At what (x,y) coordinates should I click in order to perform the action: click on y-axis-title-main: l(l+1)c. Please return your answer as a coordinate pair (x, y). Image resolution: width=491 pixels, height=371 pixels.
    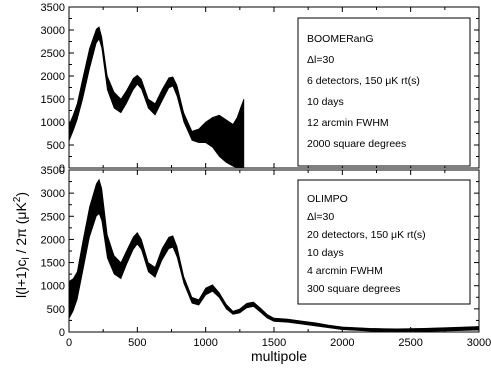
    Looking at the image, I should click on (21, 279).